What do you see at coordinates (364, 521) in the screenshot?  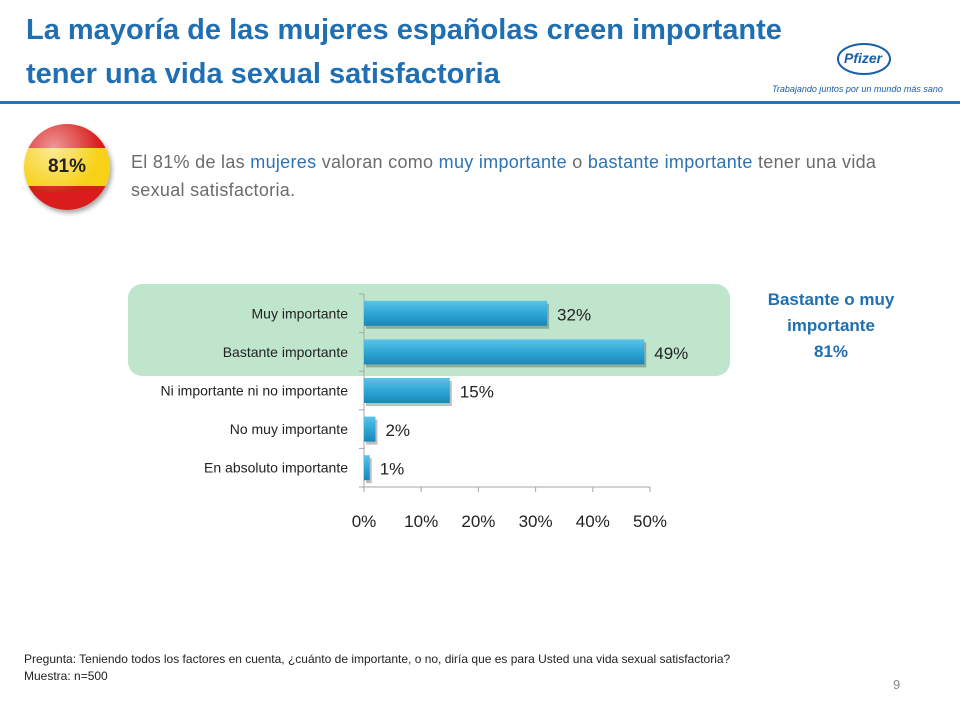 I see `x-tick-label: 0%` at bounding box center [364, 521].